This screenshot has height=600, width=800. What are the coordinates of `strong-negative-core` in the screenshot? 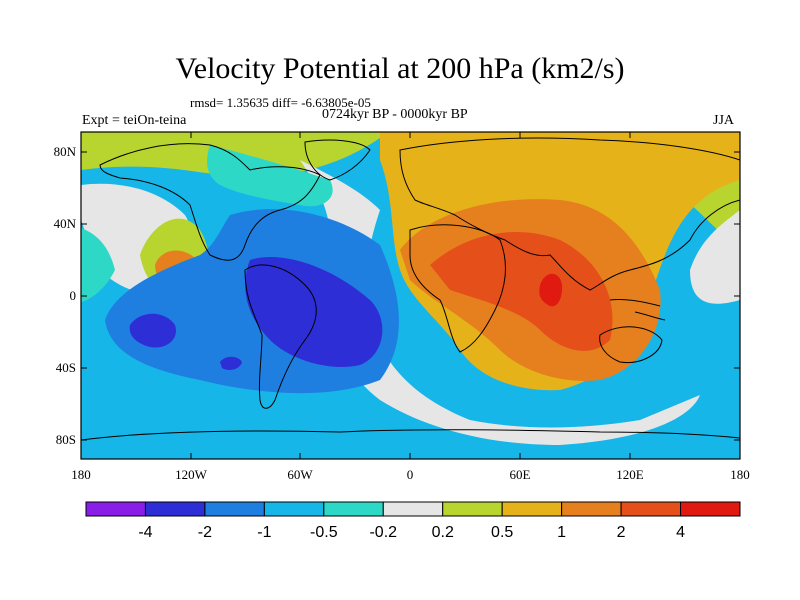 It's located at (314, 312).